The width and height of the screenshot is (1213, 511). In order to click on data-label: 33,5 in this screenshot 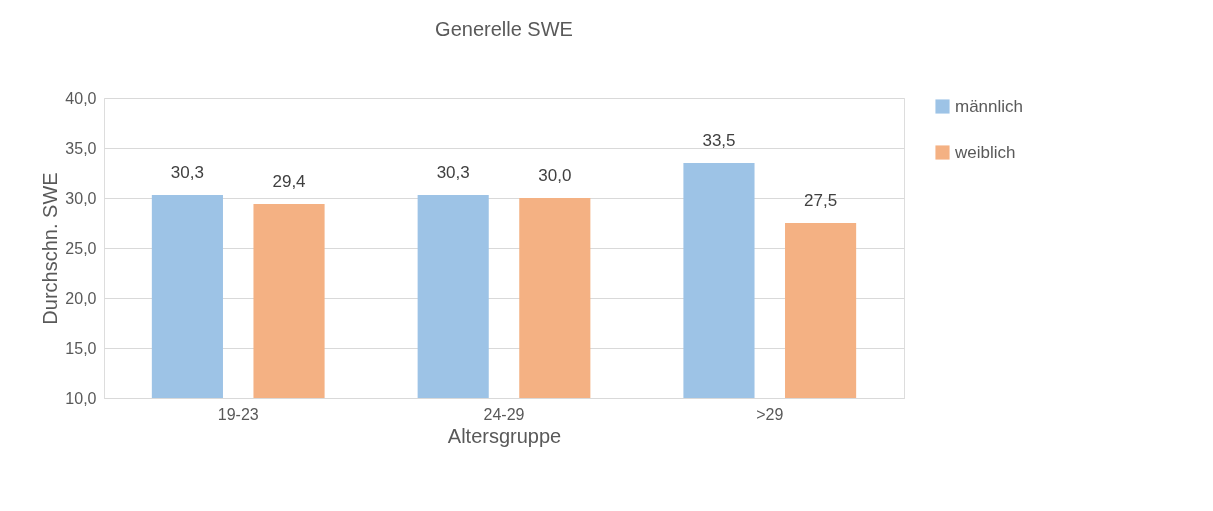, I will do `click(719, 140)`.